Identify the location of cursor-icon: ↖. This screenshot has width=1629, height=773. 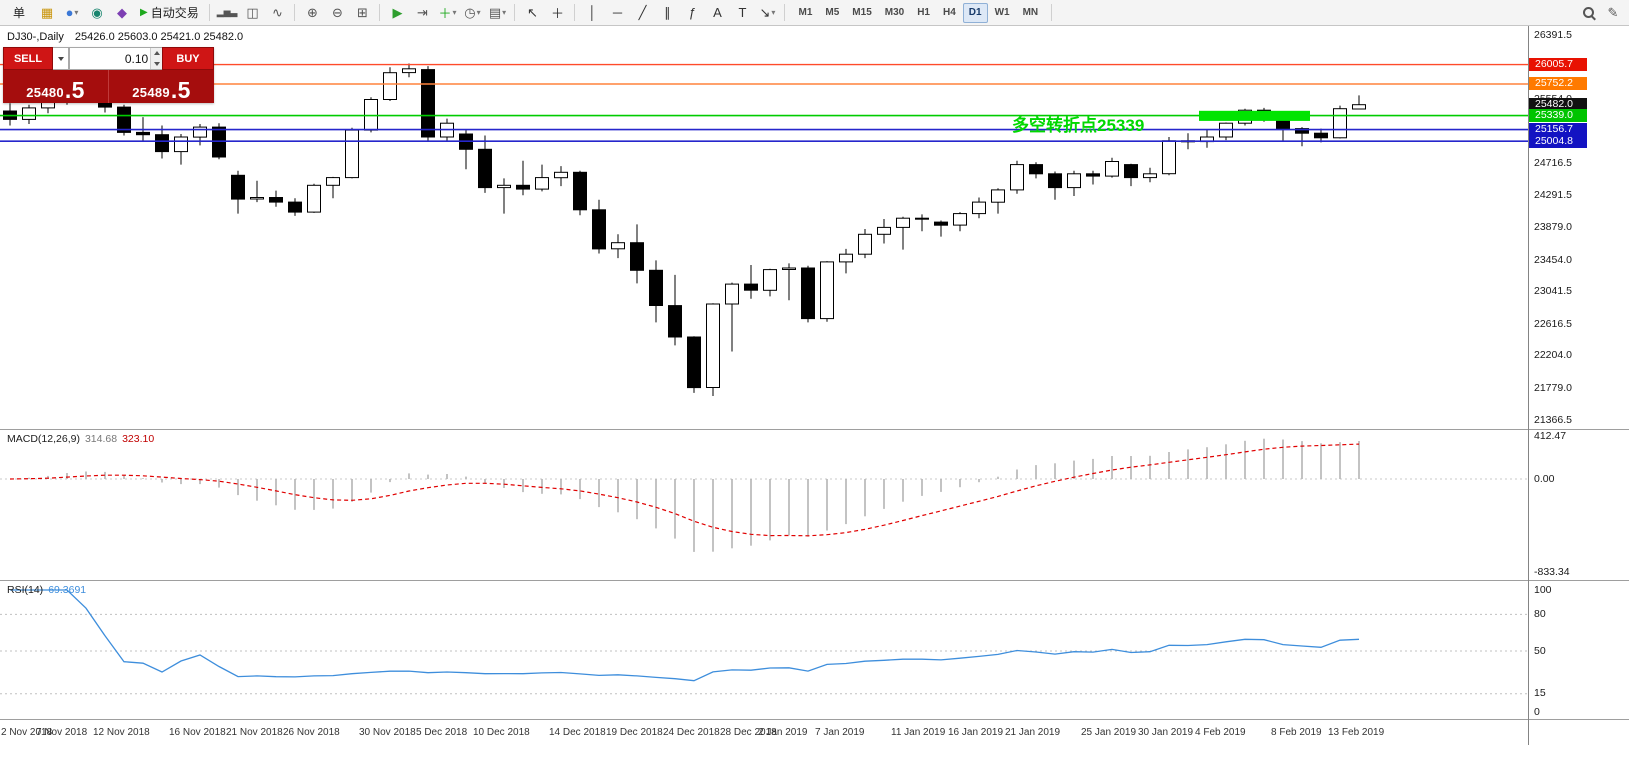
(532, 12).